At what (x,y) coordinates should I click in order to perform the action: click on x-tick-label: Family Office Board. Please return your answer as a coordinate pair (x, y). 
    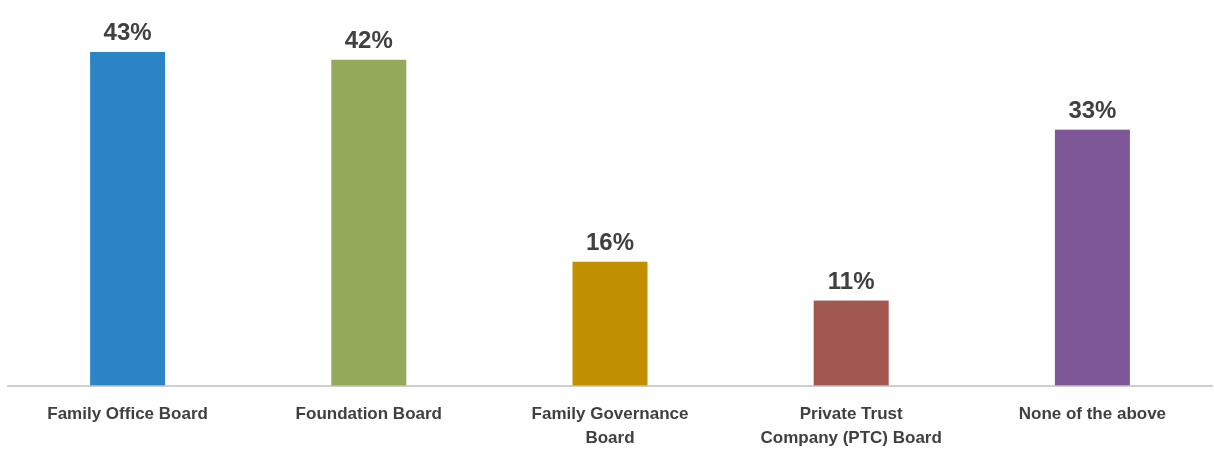
    Looking at the image, I should click on (127, 413).